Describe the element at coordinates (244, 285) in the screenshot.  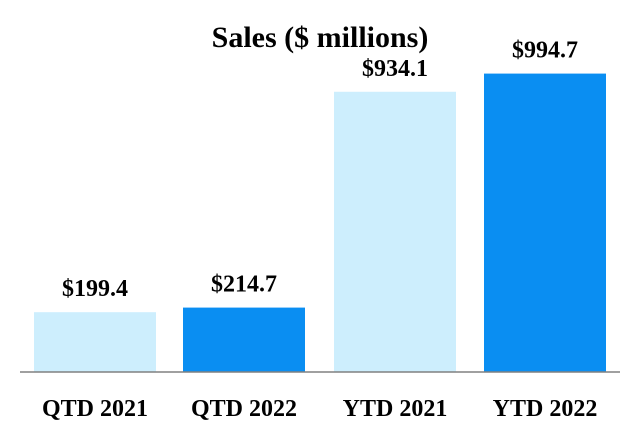
I see `data-label: $214.7` at that location.